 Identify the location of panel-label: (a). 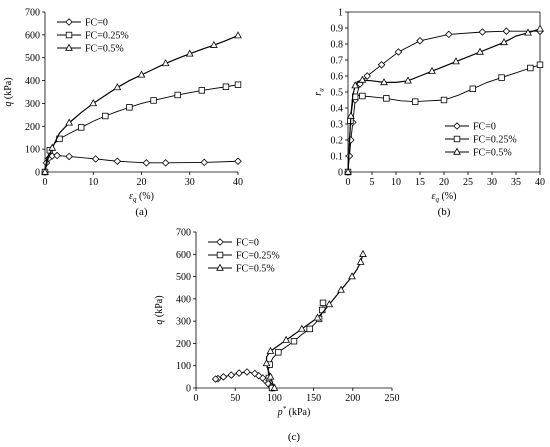
(141, 212).